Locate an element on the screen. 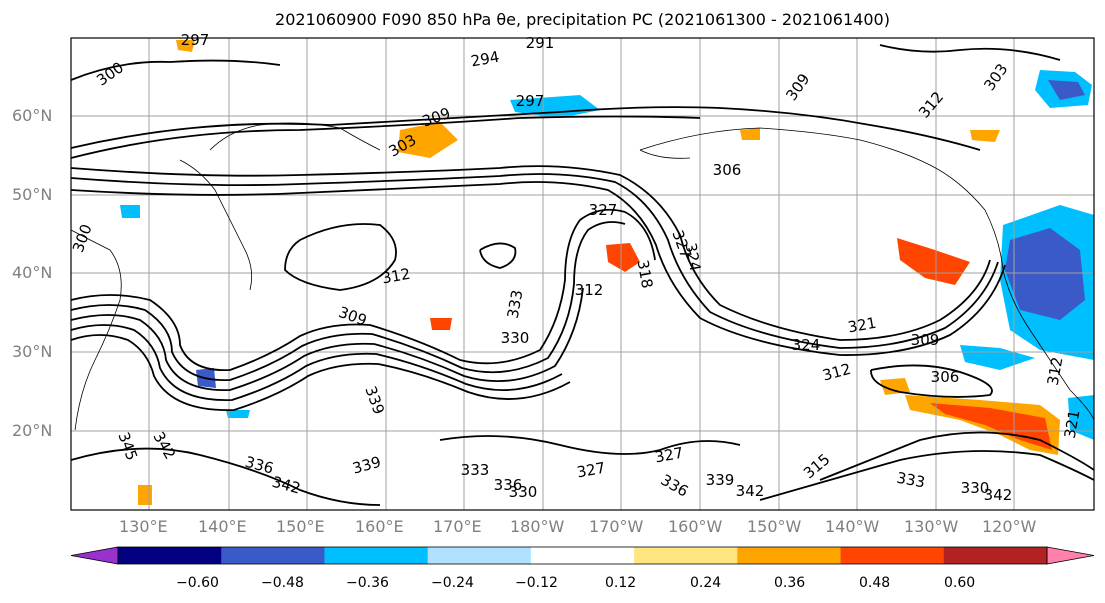 This screenshot has height=603, width=1105. lat-label-40n: 40°N is located at coordinates (32, 272).